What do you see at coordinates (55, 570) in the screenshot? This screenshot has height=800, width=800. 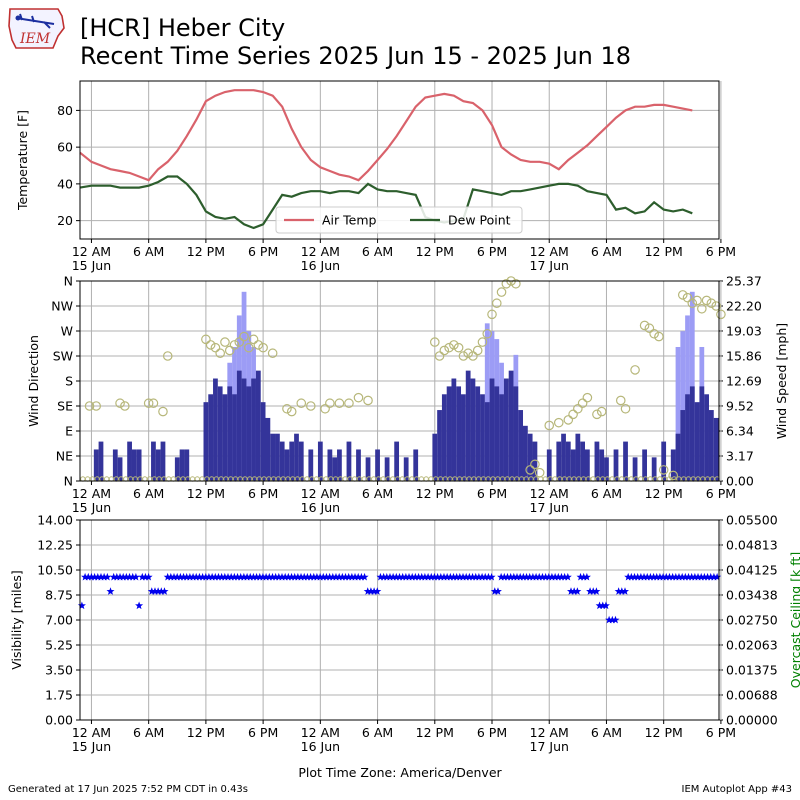 I see `y-tick-label: 10.50` at bounding box center [55, 570].